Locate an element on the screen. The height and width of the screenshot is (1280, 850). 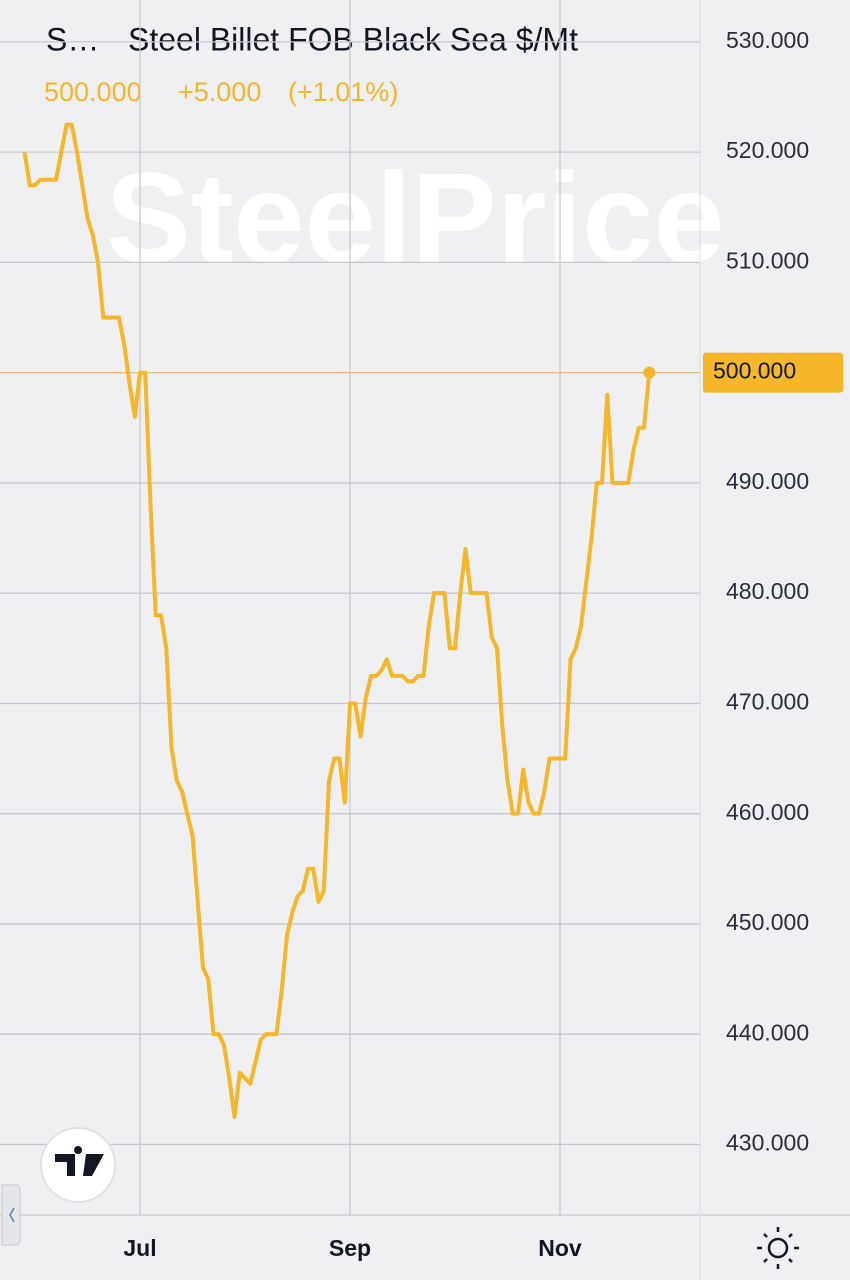
sun-core is located at coordinates (778, 1248).